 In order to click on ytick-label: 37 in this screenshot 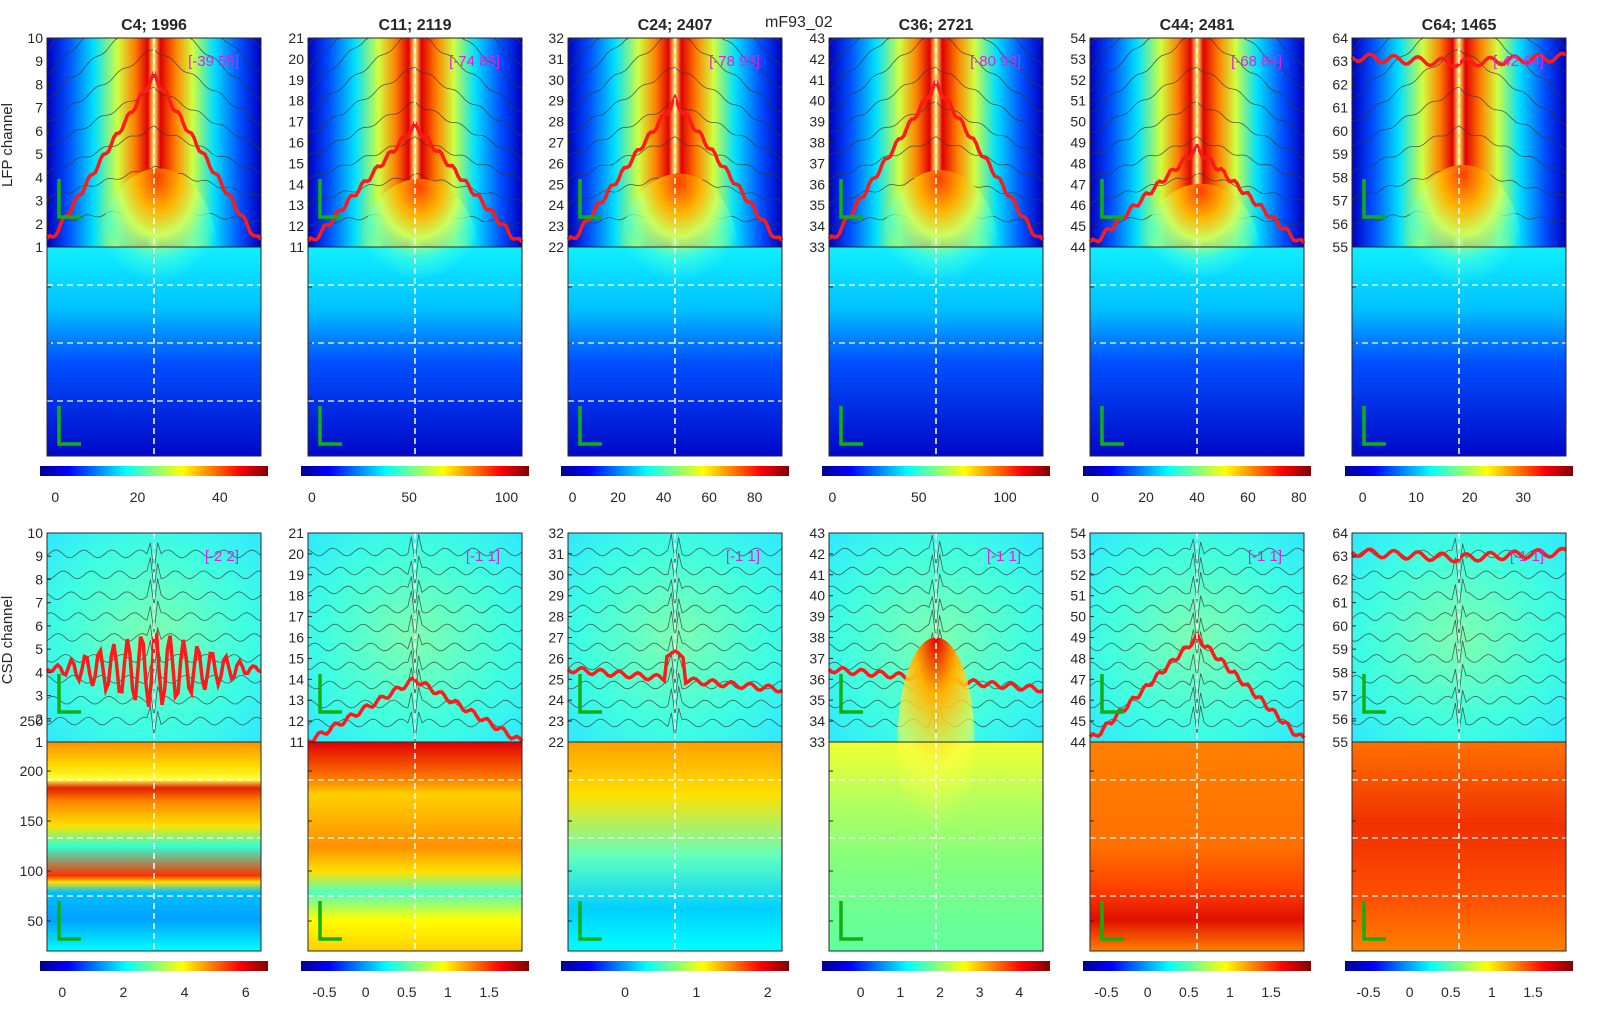, I will do `click(817, 658)`.